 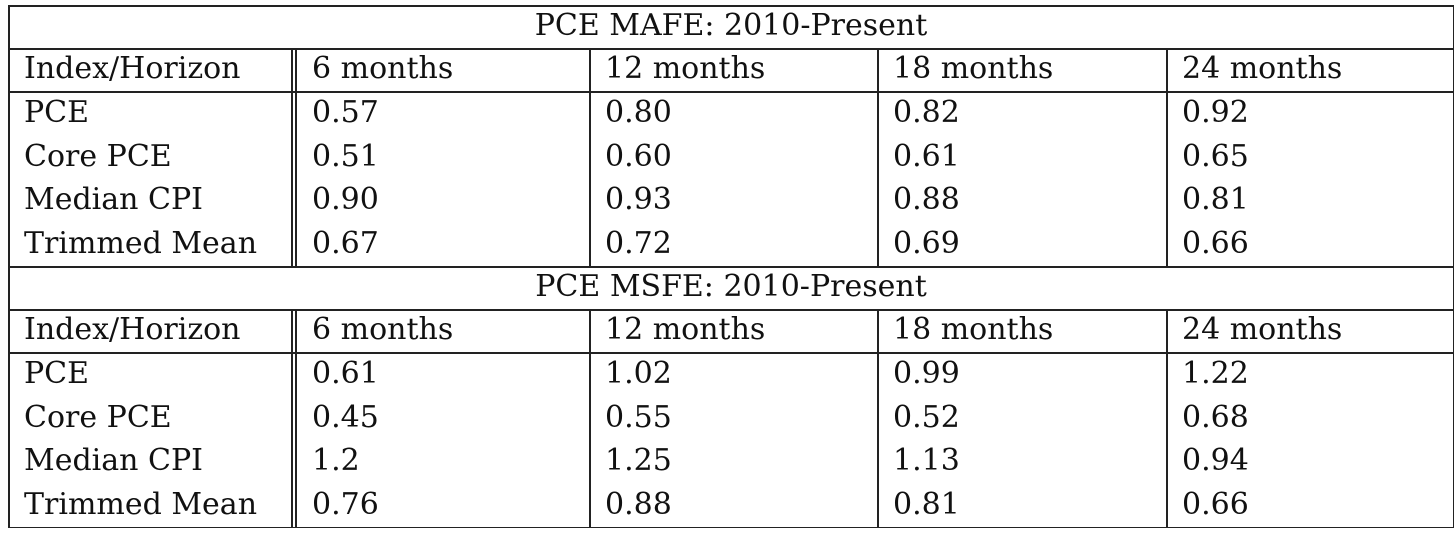 I want to click on table-cell: 0.57, so click(x=345, y=112).